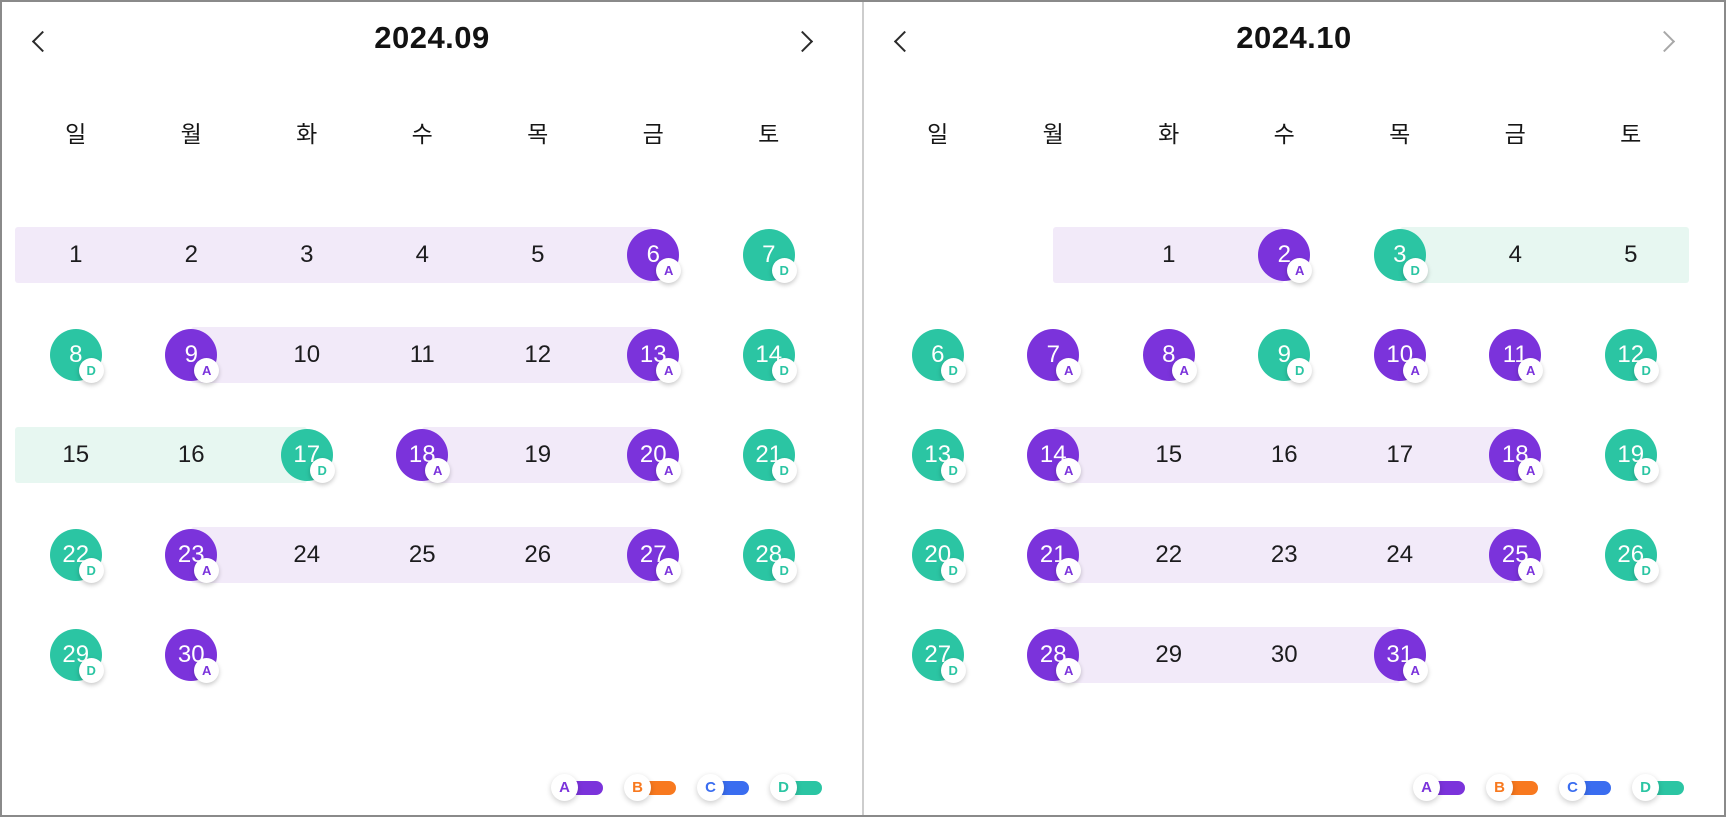  What do you see at coordinates (1294, 355) in the screenshot?
I see `week-row: 6 D 7 A 8 A 9 D 10 A 11 A 12 D` at bounding box center [1294, 355].